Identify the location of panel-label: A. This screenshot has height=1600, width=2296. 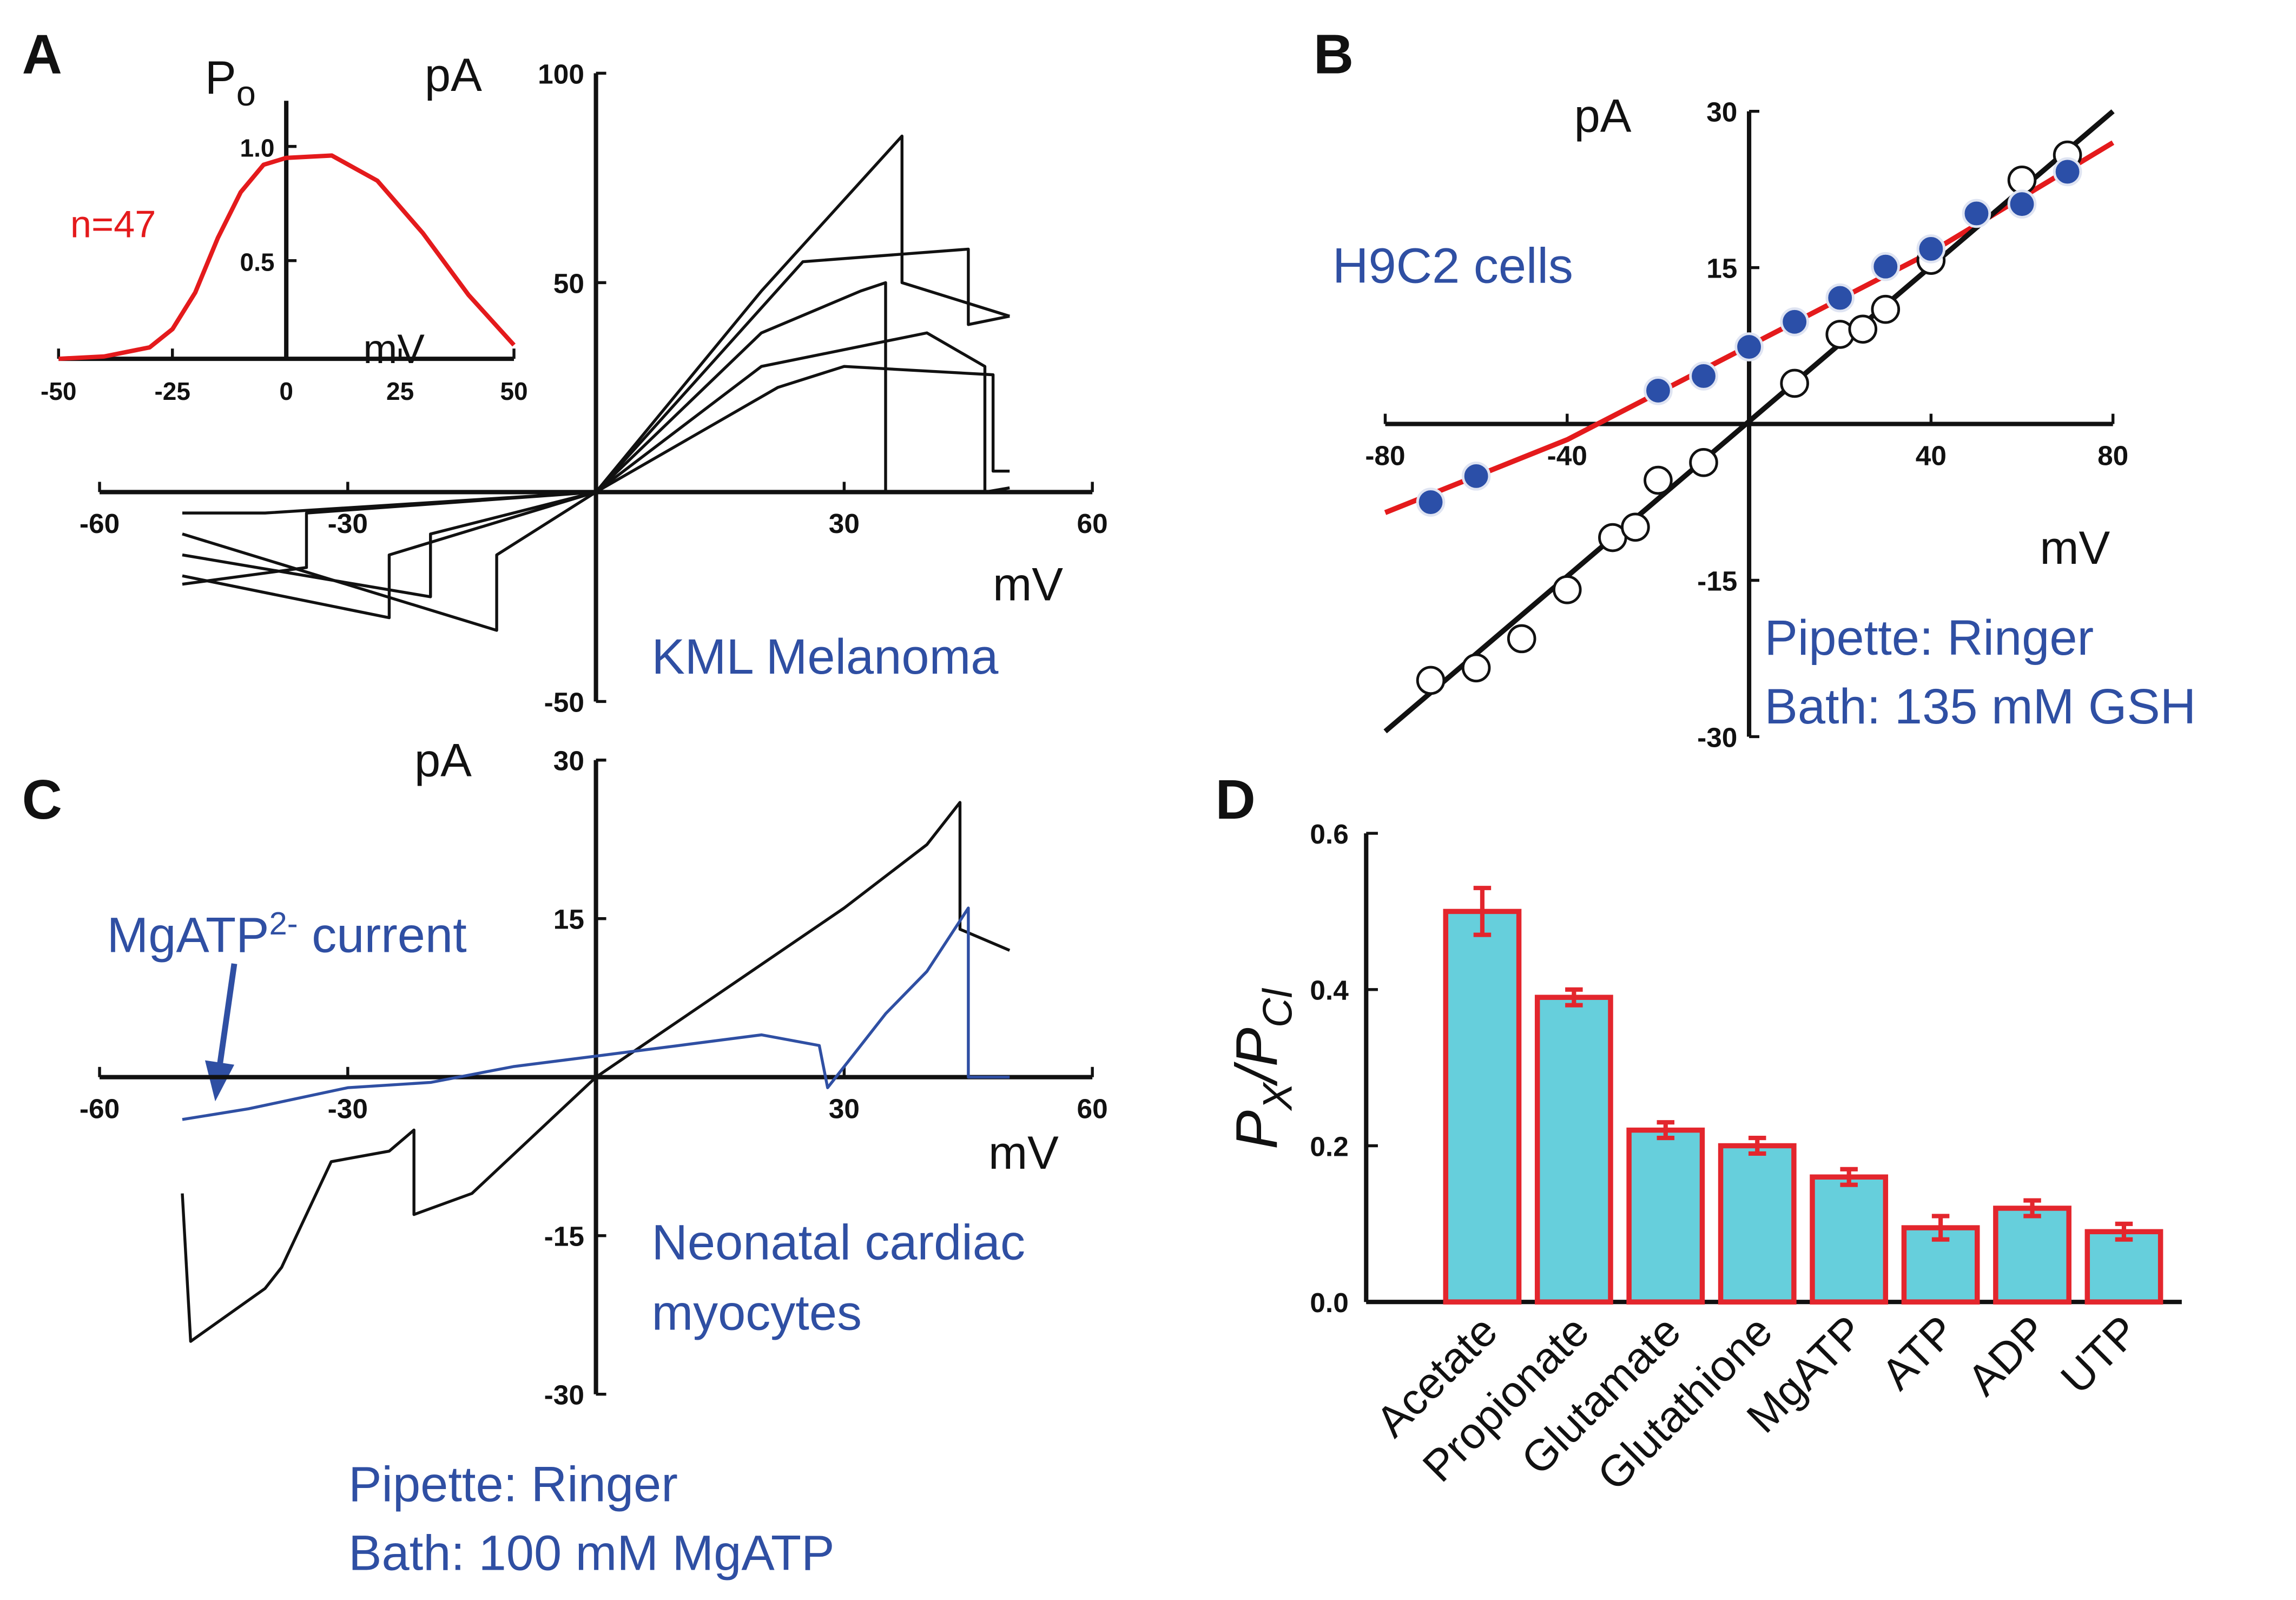
(42, 54).